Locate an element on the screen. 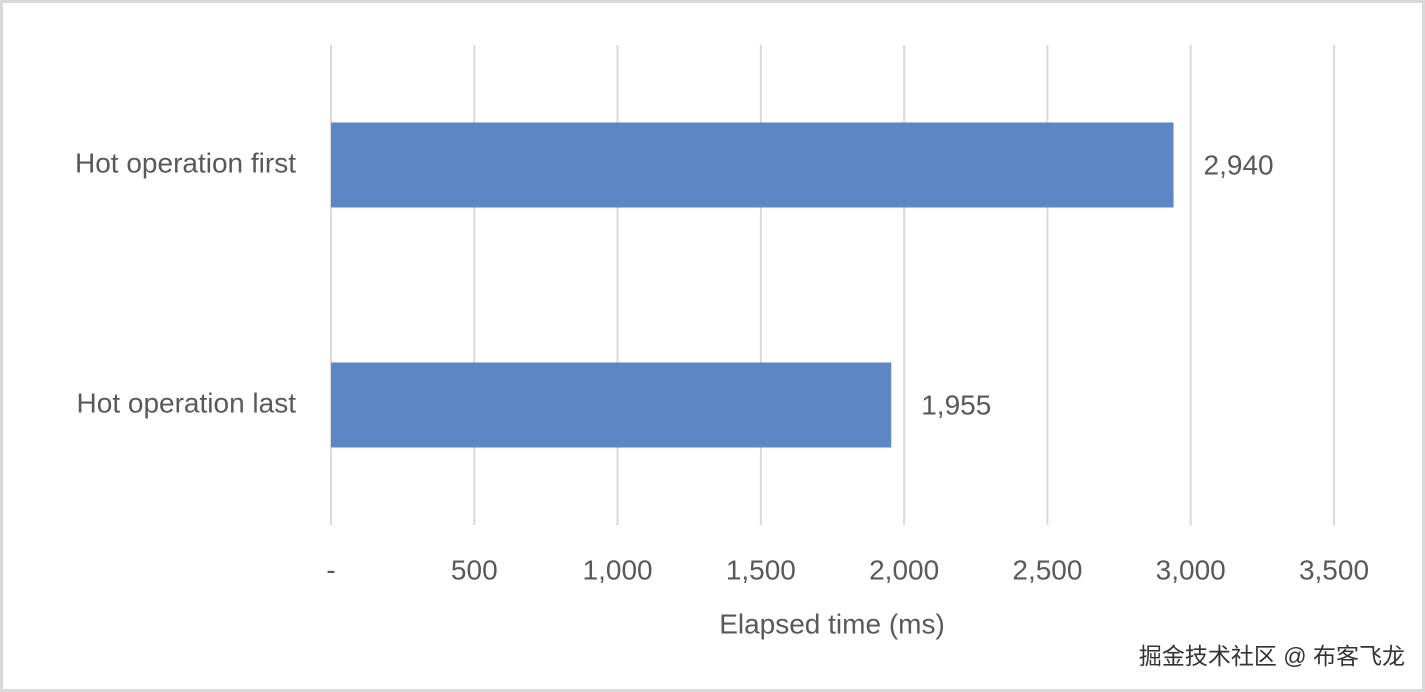  x-tick-label: 2,000 is located at coordinates (904, 569).